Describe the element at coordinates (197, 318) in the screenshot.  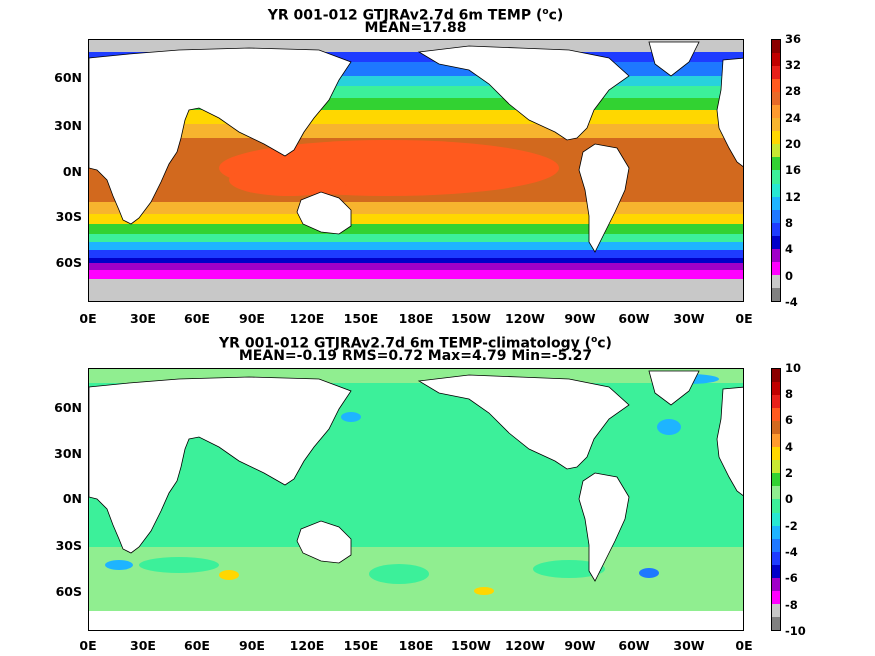
I see `top-xlabel: 60E` at that location.